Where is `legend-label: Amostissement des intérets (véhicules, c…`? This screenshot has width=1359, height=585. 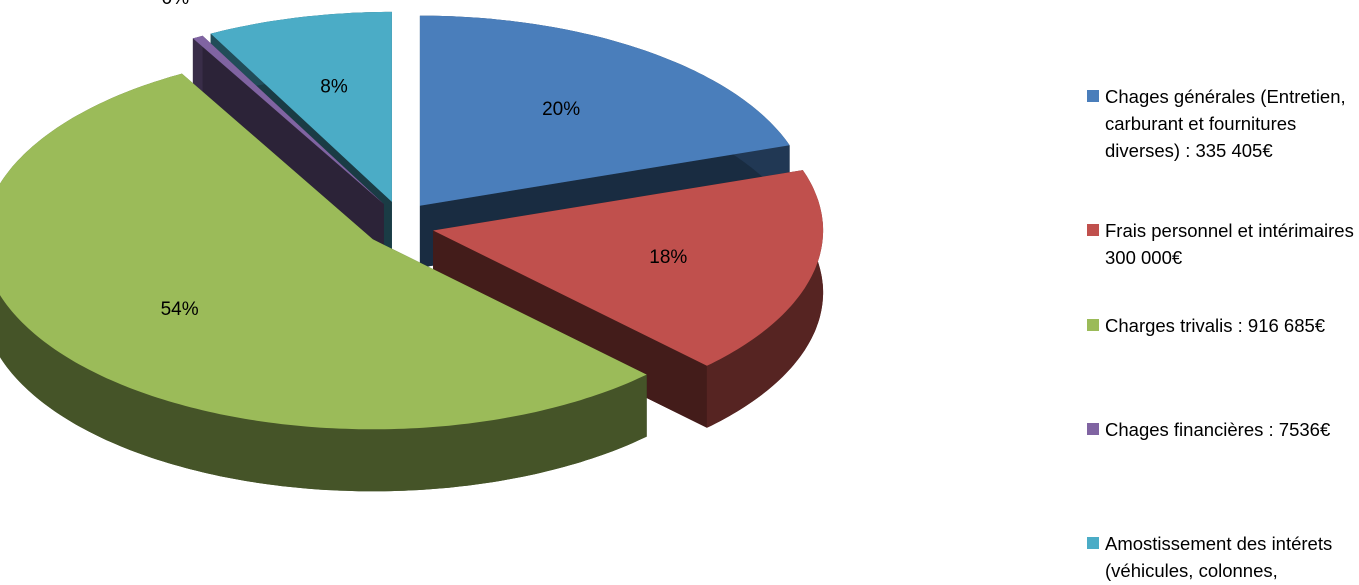
legend-label: Amostissement des intérets (véhicules, c… is located at coordinates (1219, 557).